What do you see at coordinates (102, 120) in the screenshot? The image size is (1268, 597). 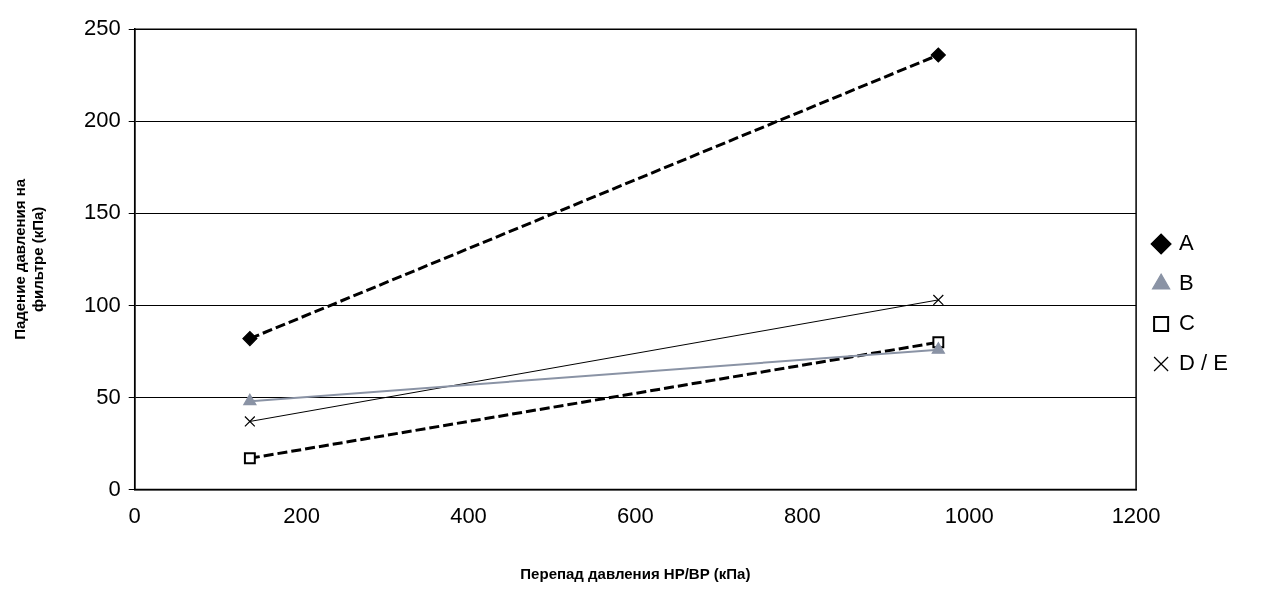 I see `y-tick-label: 200` at bounding box center [102, 120].